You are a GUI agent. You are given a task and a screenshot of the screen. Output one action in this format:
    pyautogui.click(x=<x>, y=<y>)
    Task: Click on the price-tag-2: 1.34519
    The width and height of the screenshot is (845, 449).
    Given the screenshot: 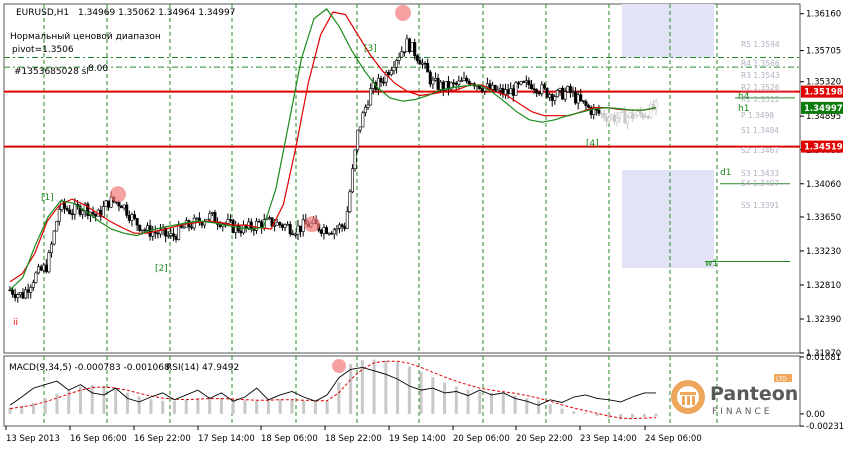 What is the action you would take?
    pyautogui.click(x=823, y=148)
    